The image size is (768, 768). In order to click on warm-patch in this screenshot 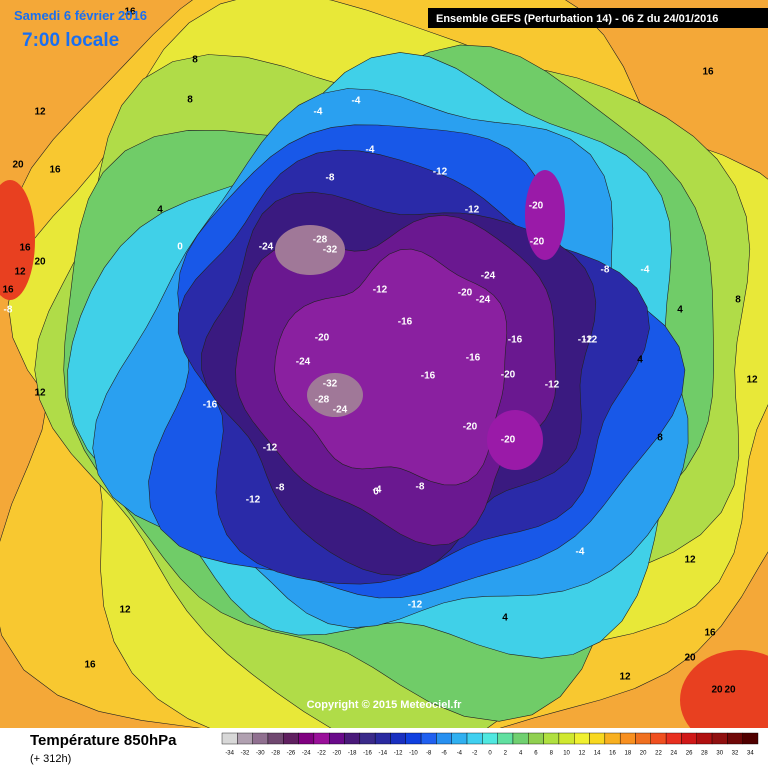, I will do `click(17, 240)`.